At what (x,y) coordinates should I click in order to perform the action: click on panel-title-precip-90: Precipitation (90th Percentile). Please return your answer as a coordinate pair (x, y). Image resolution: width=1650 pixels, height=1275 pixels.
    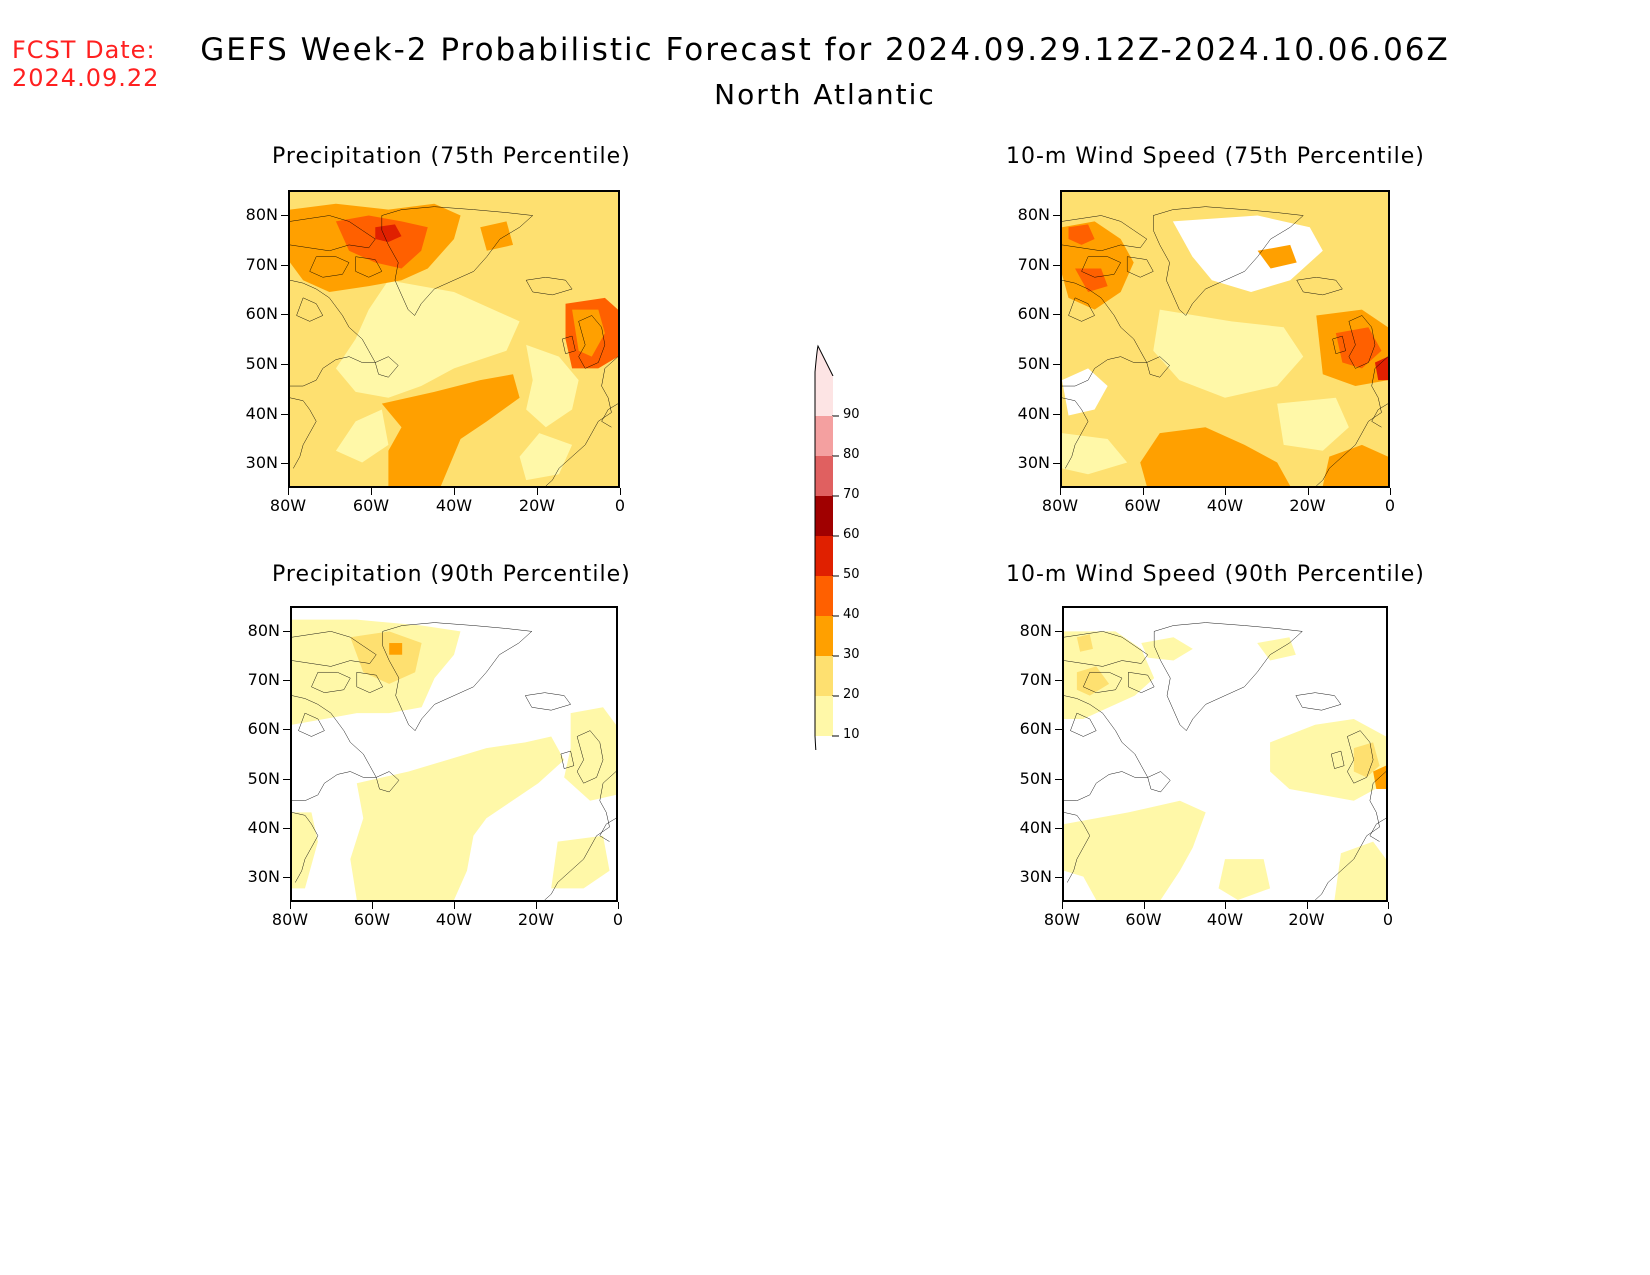
    Looking at the image, I should click on (451, 574).